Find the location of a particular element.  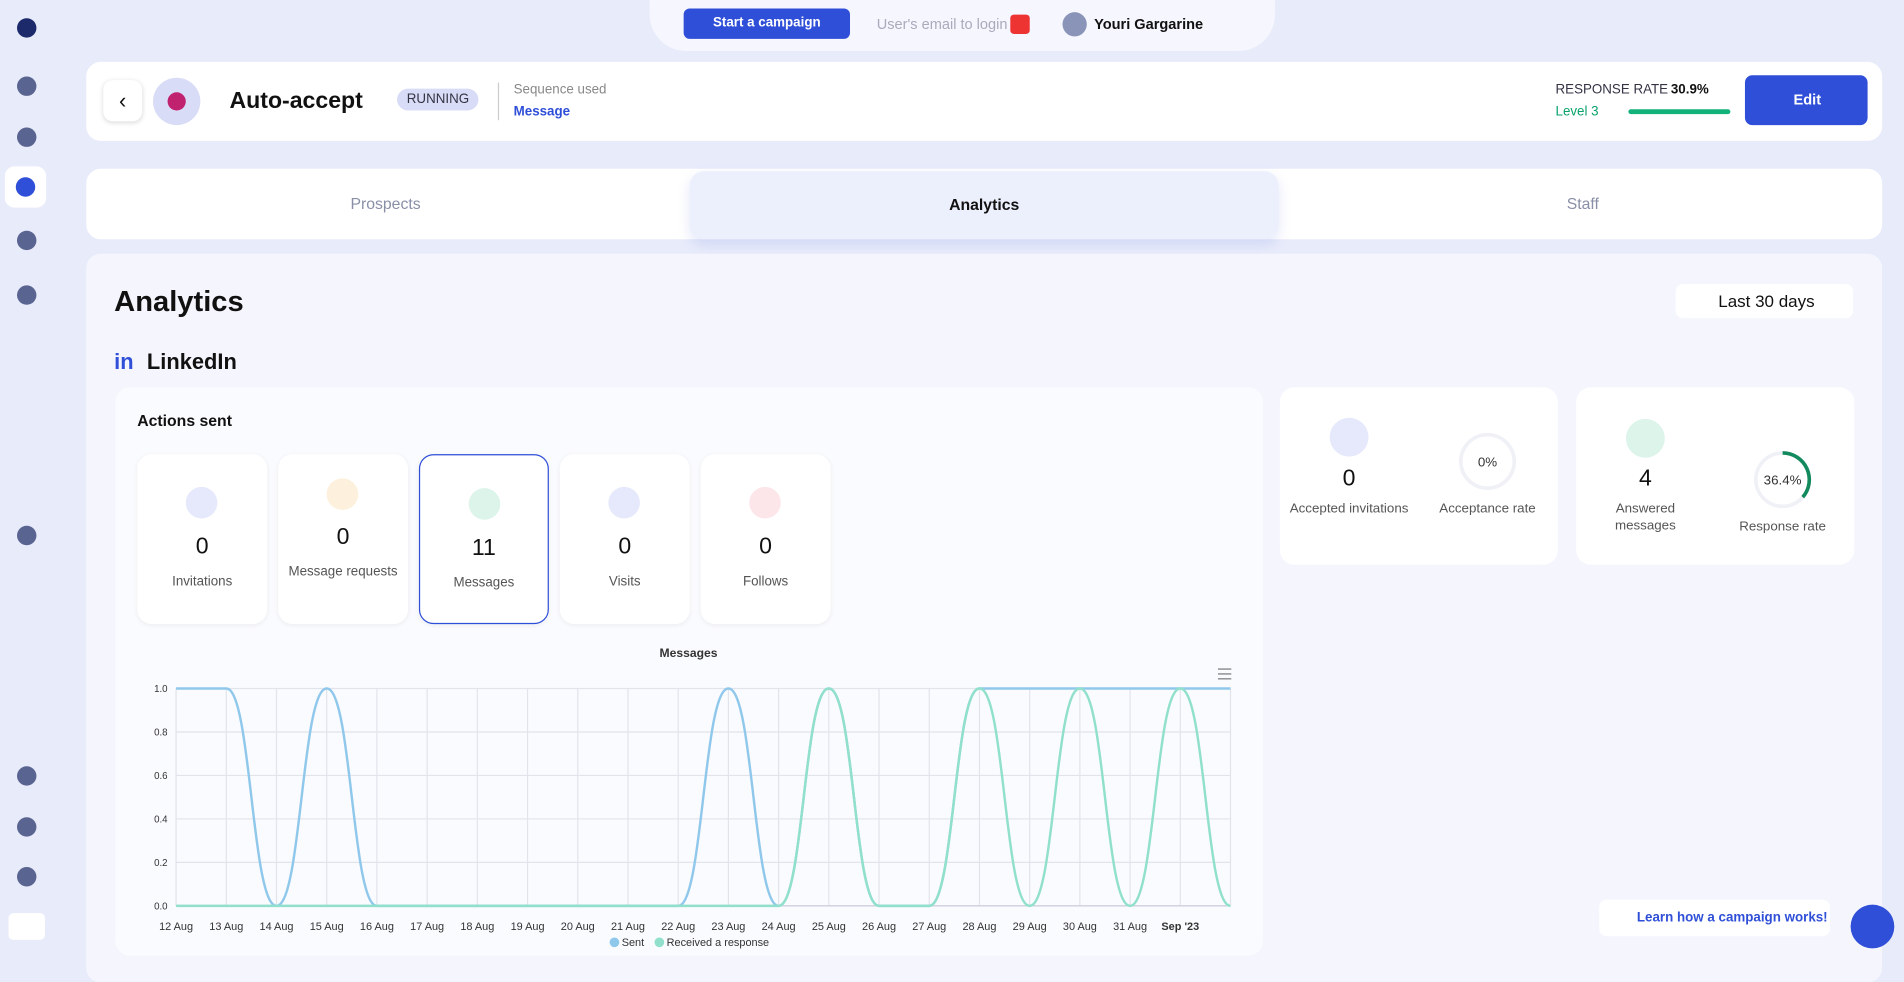

stat-value: 0 is located at coordinates (1349, 478).